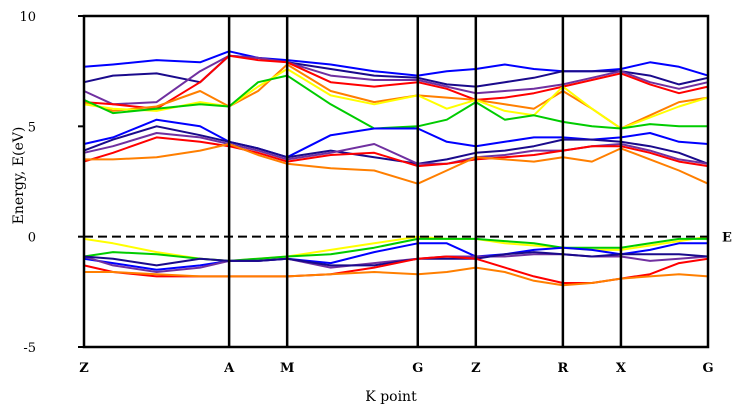 The width and height of the screenshot is (735, 412). Describe the element at coordinates (229, 368) in the screenshot. I see `x-tick-label: A` at that location.